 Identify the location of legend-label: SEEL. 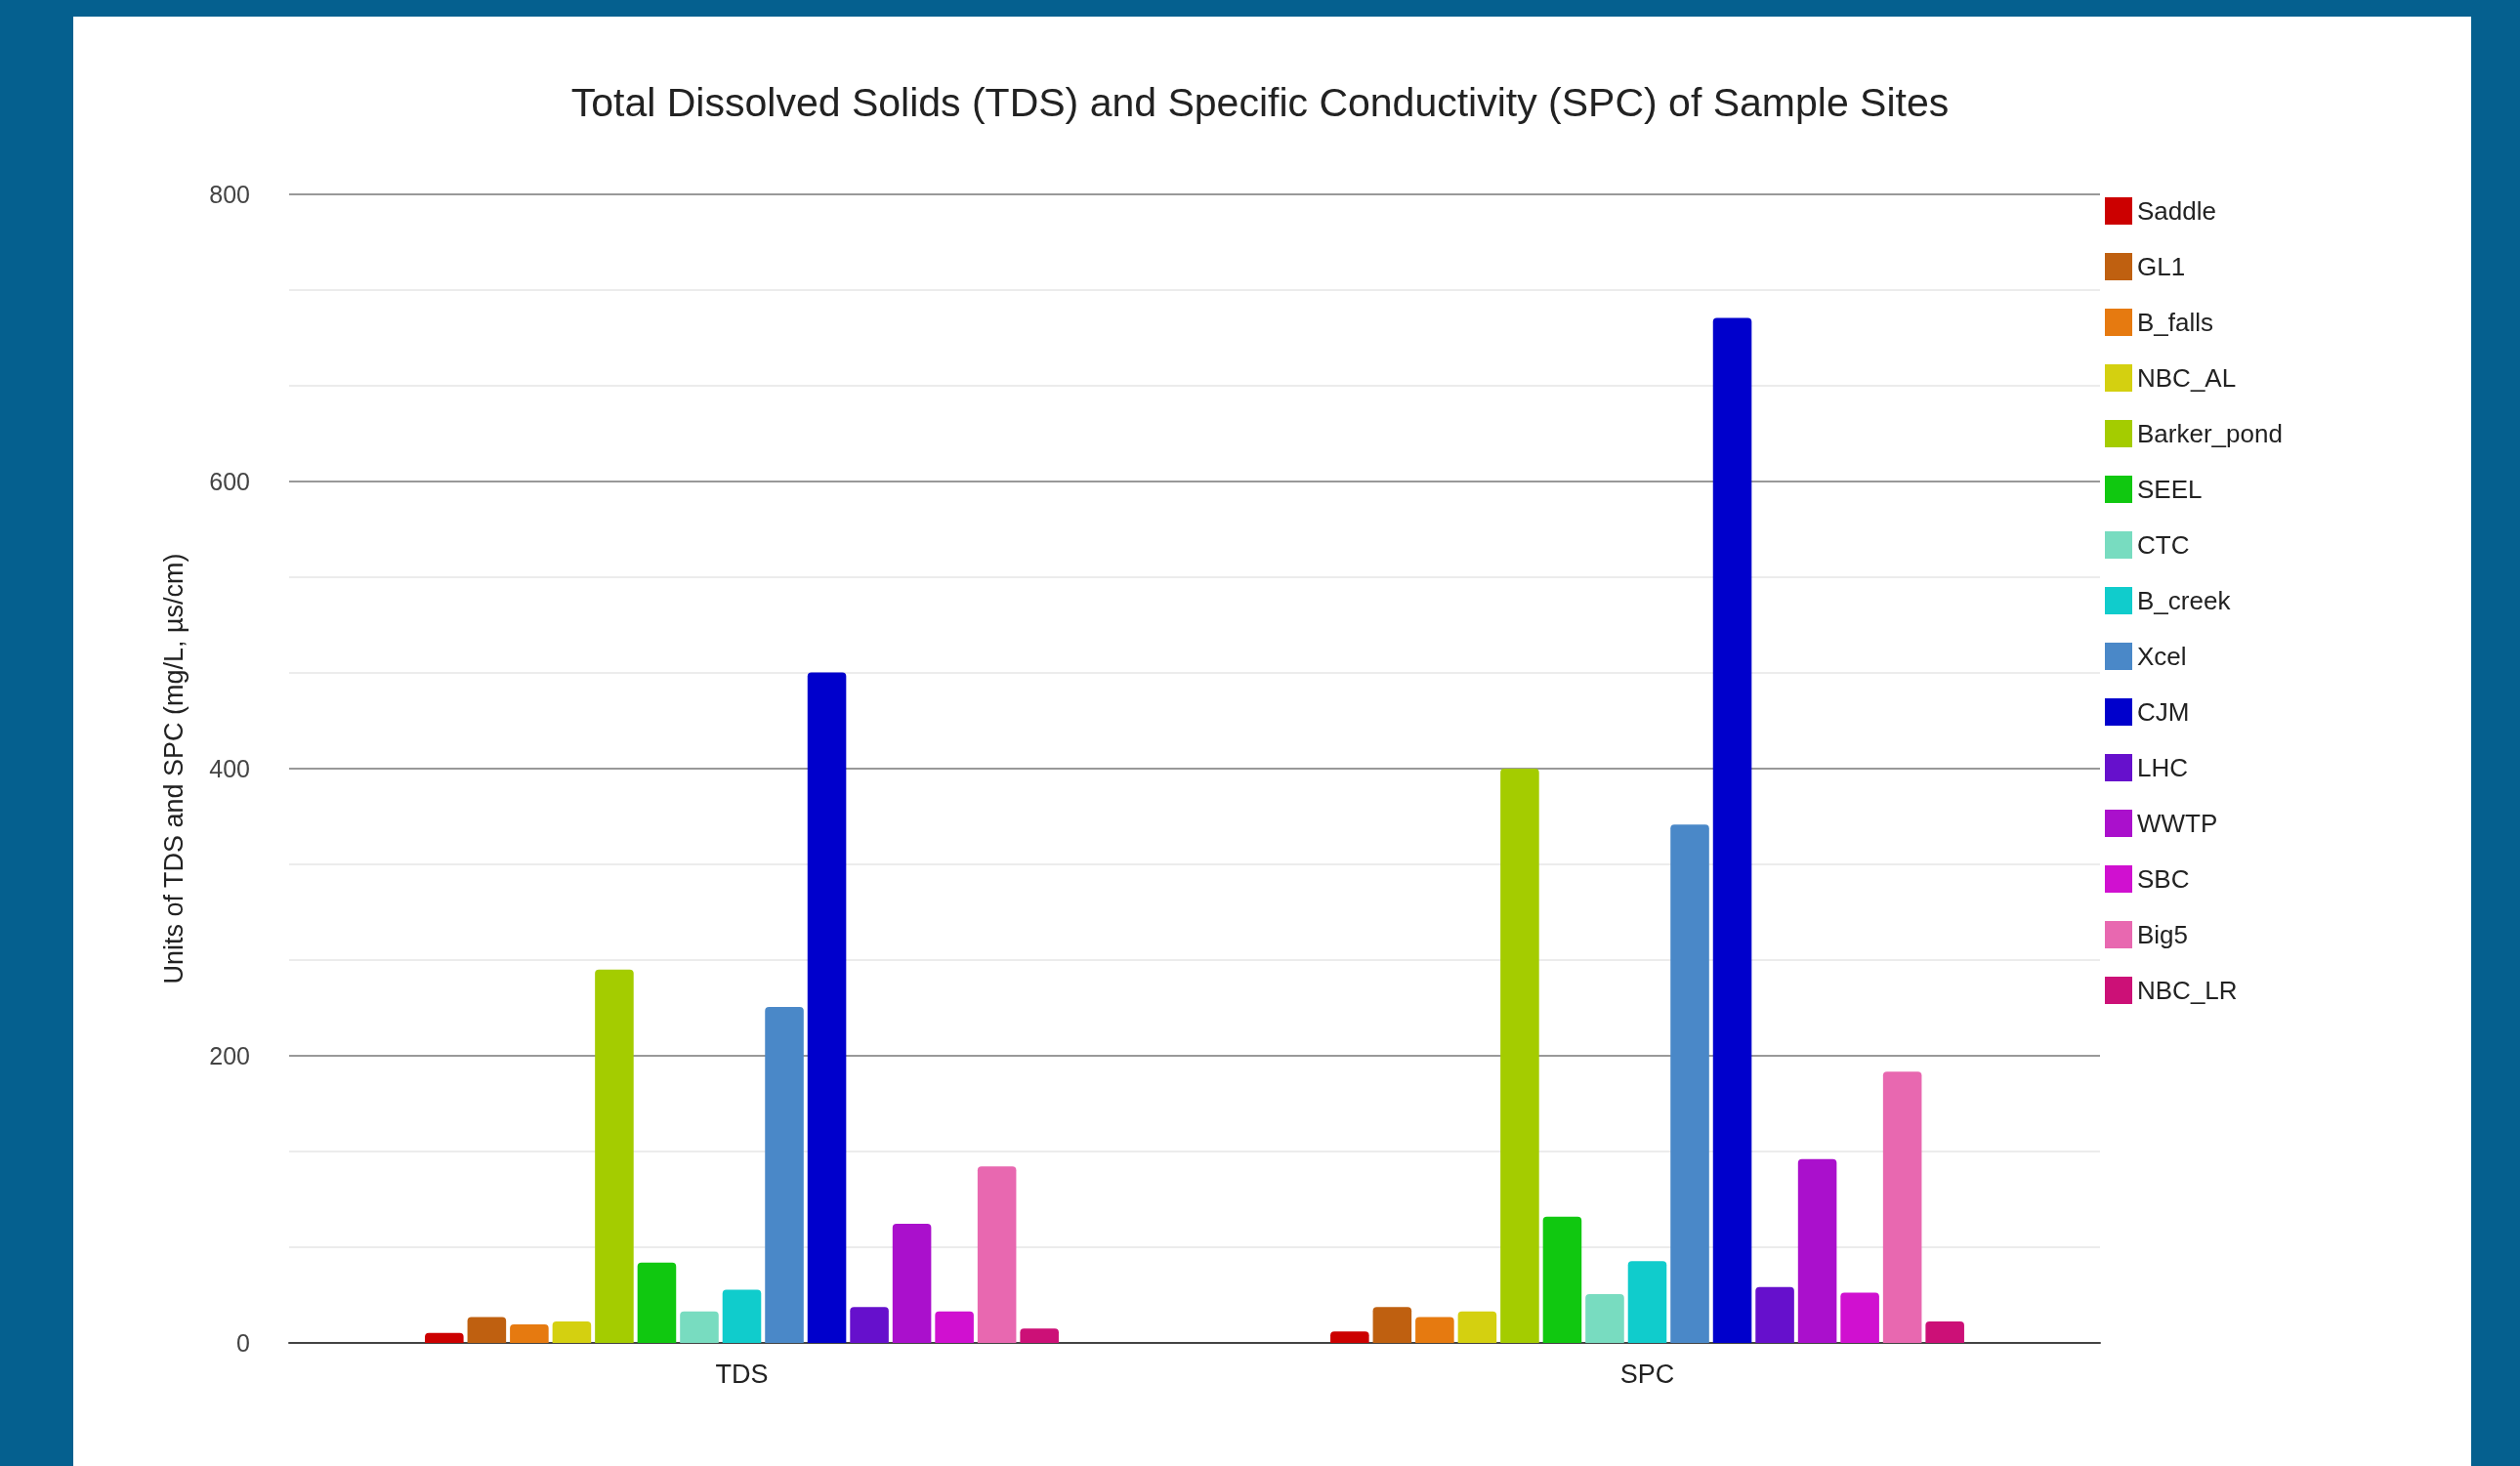
(2170, 490).